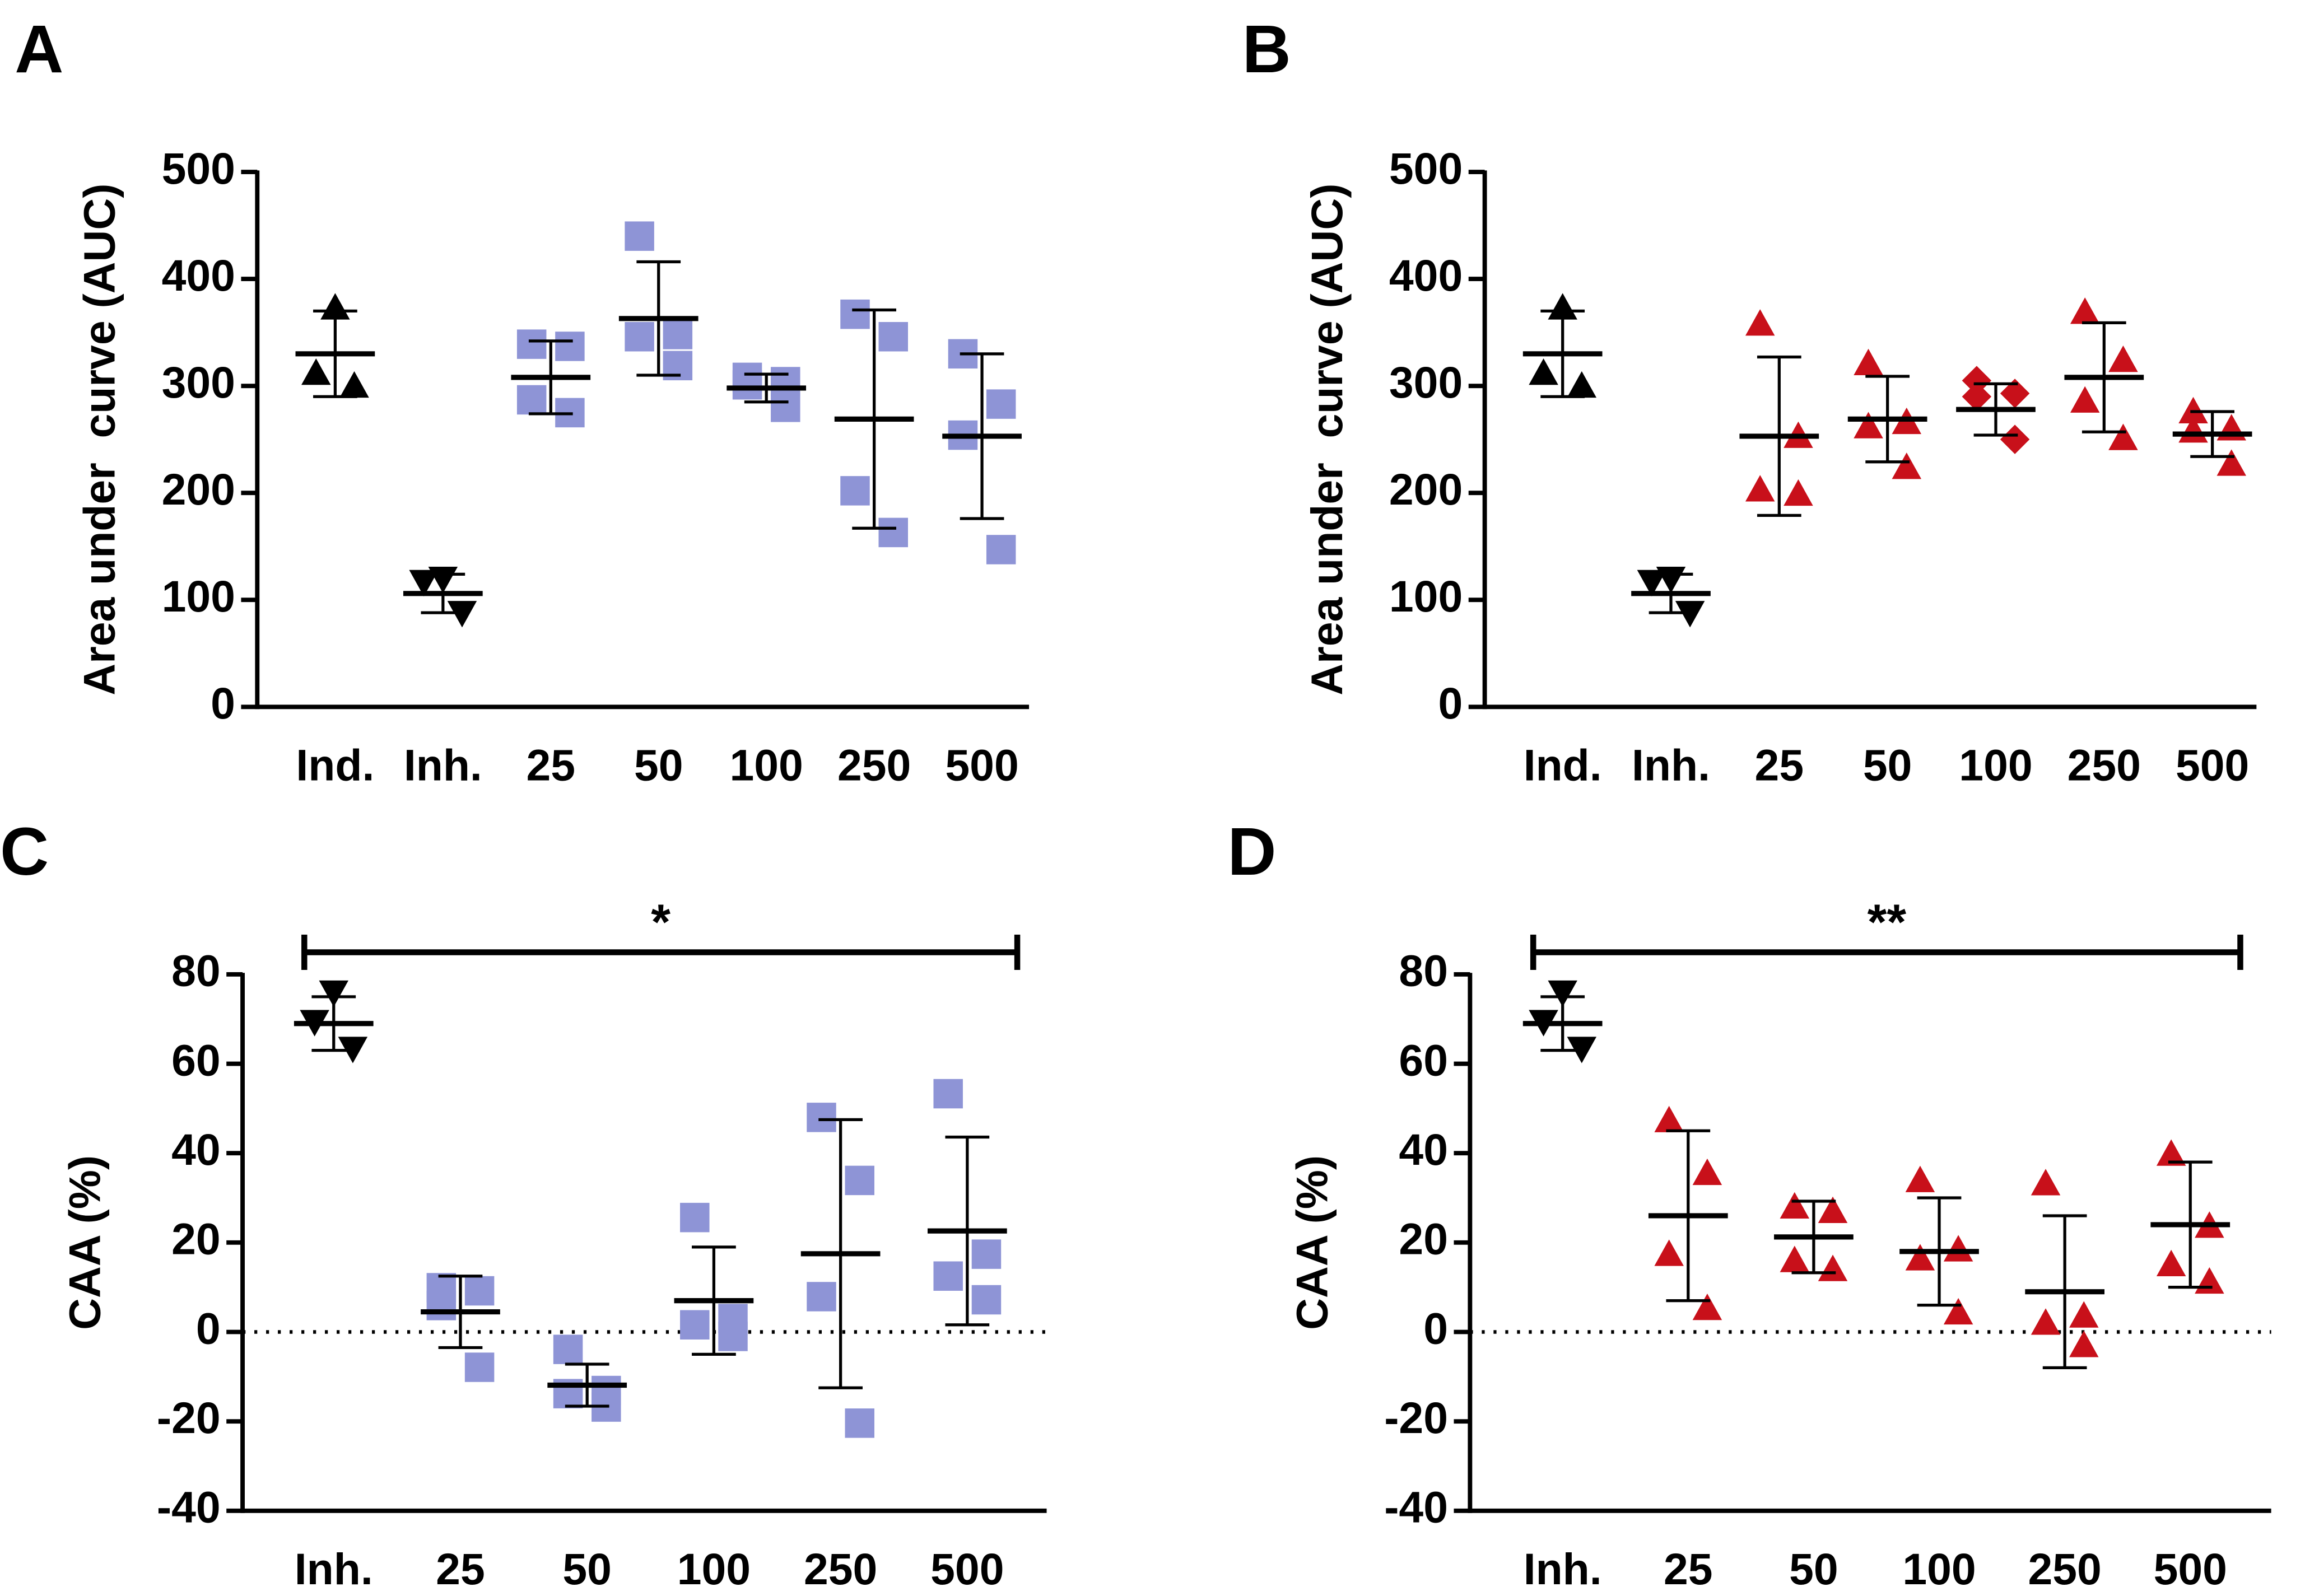 Image resolution: width=2305 pixels, height=1596 pixels. I want to click on y-tick-label: 400, so click(198, 276).